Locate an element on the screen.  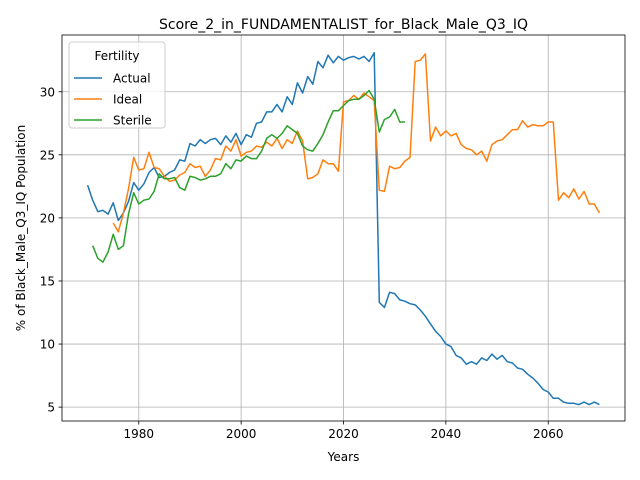
legend-box is located at coordinates (117, 85).